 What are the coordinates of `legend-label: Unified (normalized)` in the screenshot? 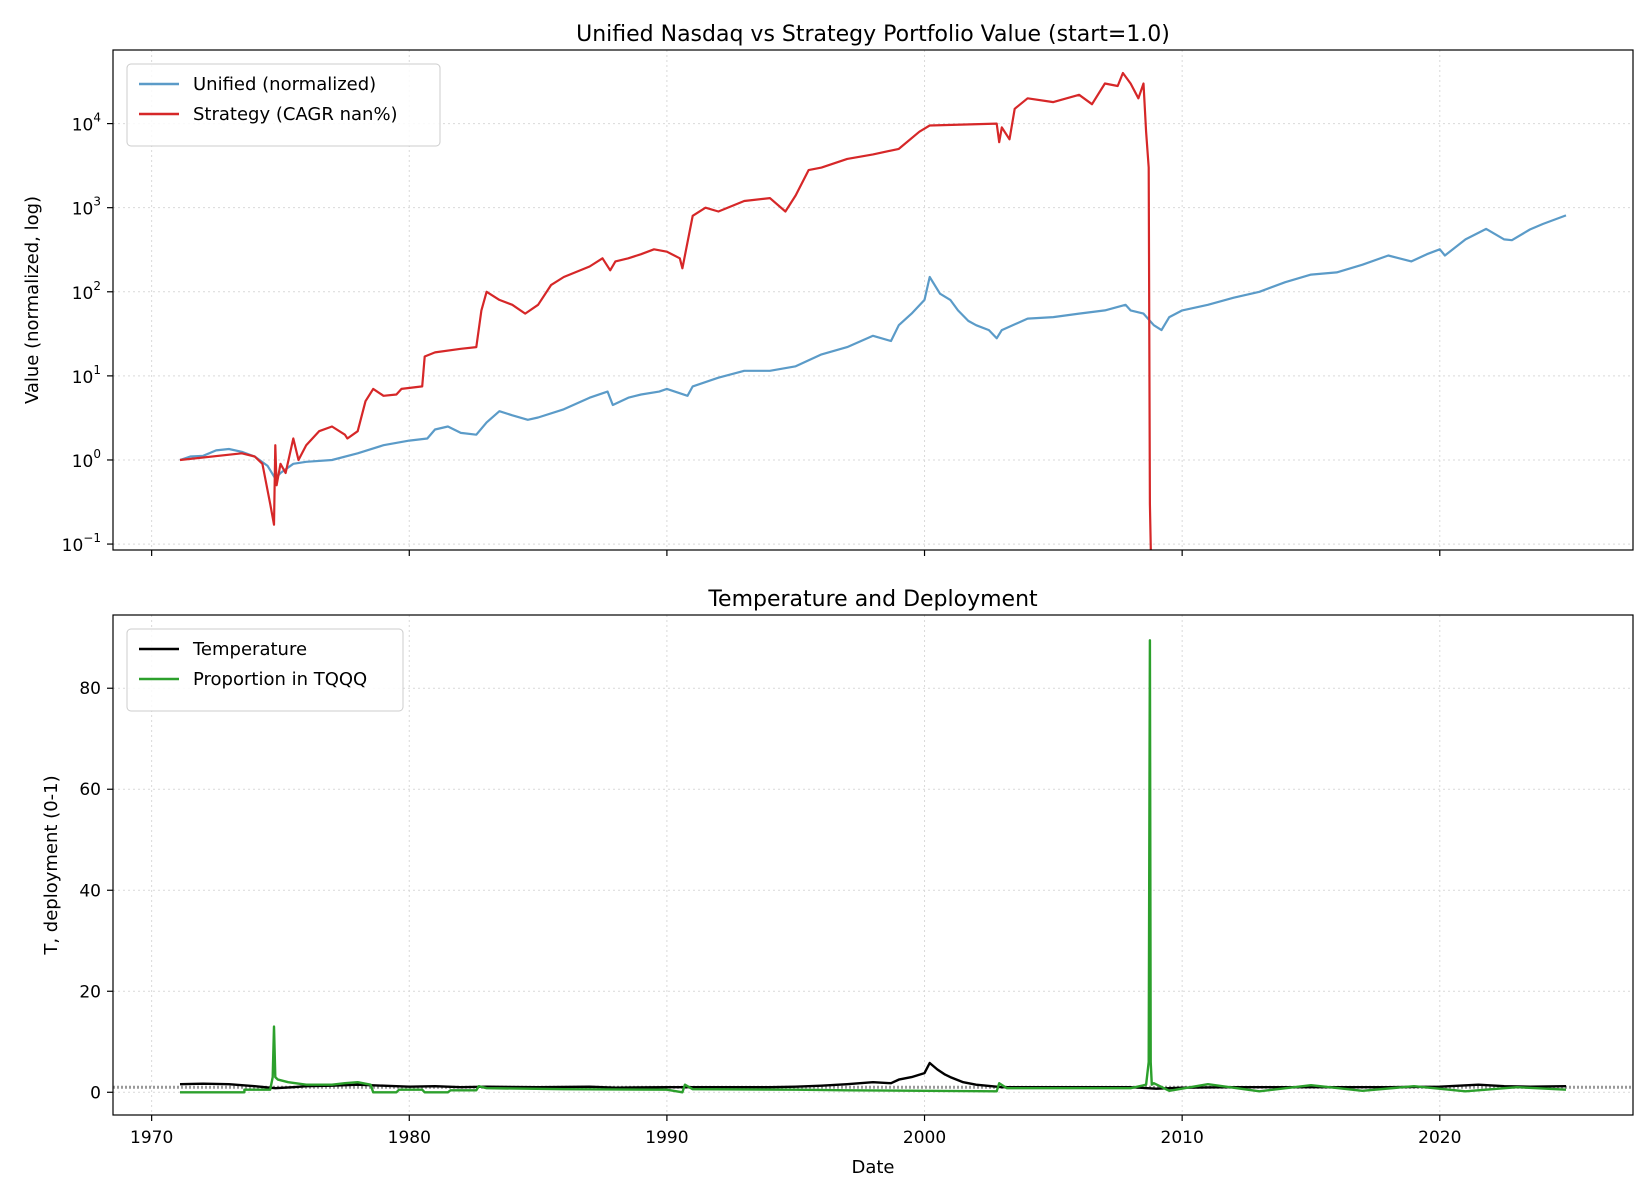 It's located at (284, 84).